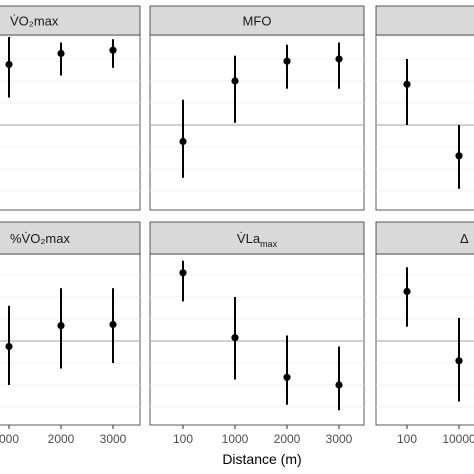 The height and width of the screenshot is (474, 474). Describe the element at coordinates (269, 244) in the screenshot. I see `strip-title-subscript: max` at that location.